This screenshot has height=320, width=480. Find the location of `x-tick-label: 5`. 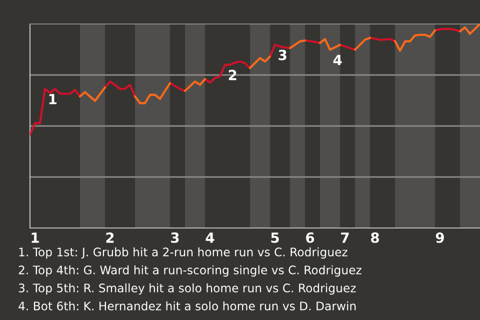

x-tick-label: 5 is located at coordinates (275, 237).